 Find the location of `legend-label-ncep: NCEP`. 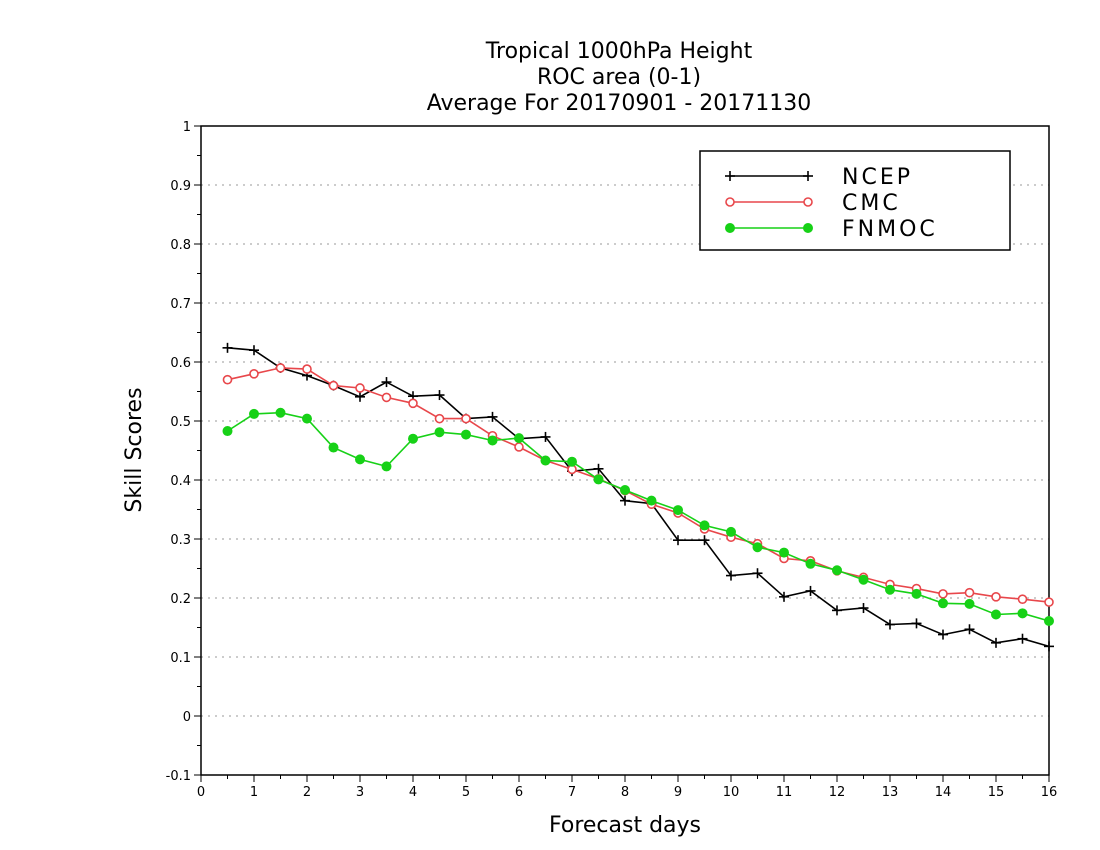

legend-label-ncep: NCEP is located at coordinates (877, 177).